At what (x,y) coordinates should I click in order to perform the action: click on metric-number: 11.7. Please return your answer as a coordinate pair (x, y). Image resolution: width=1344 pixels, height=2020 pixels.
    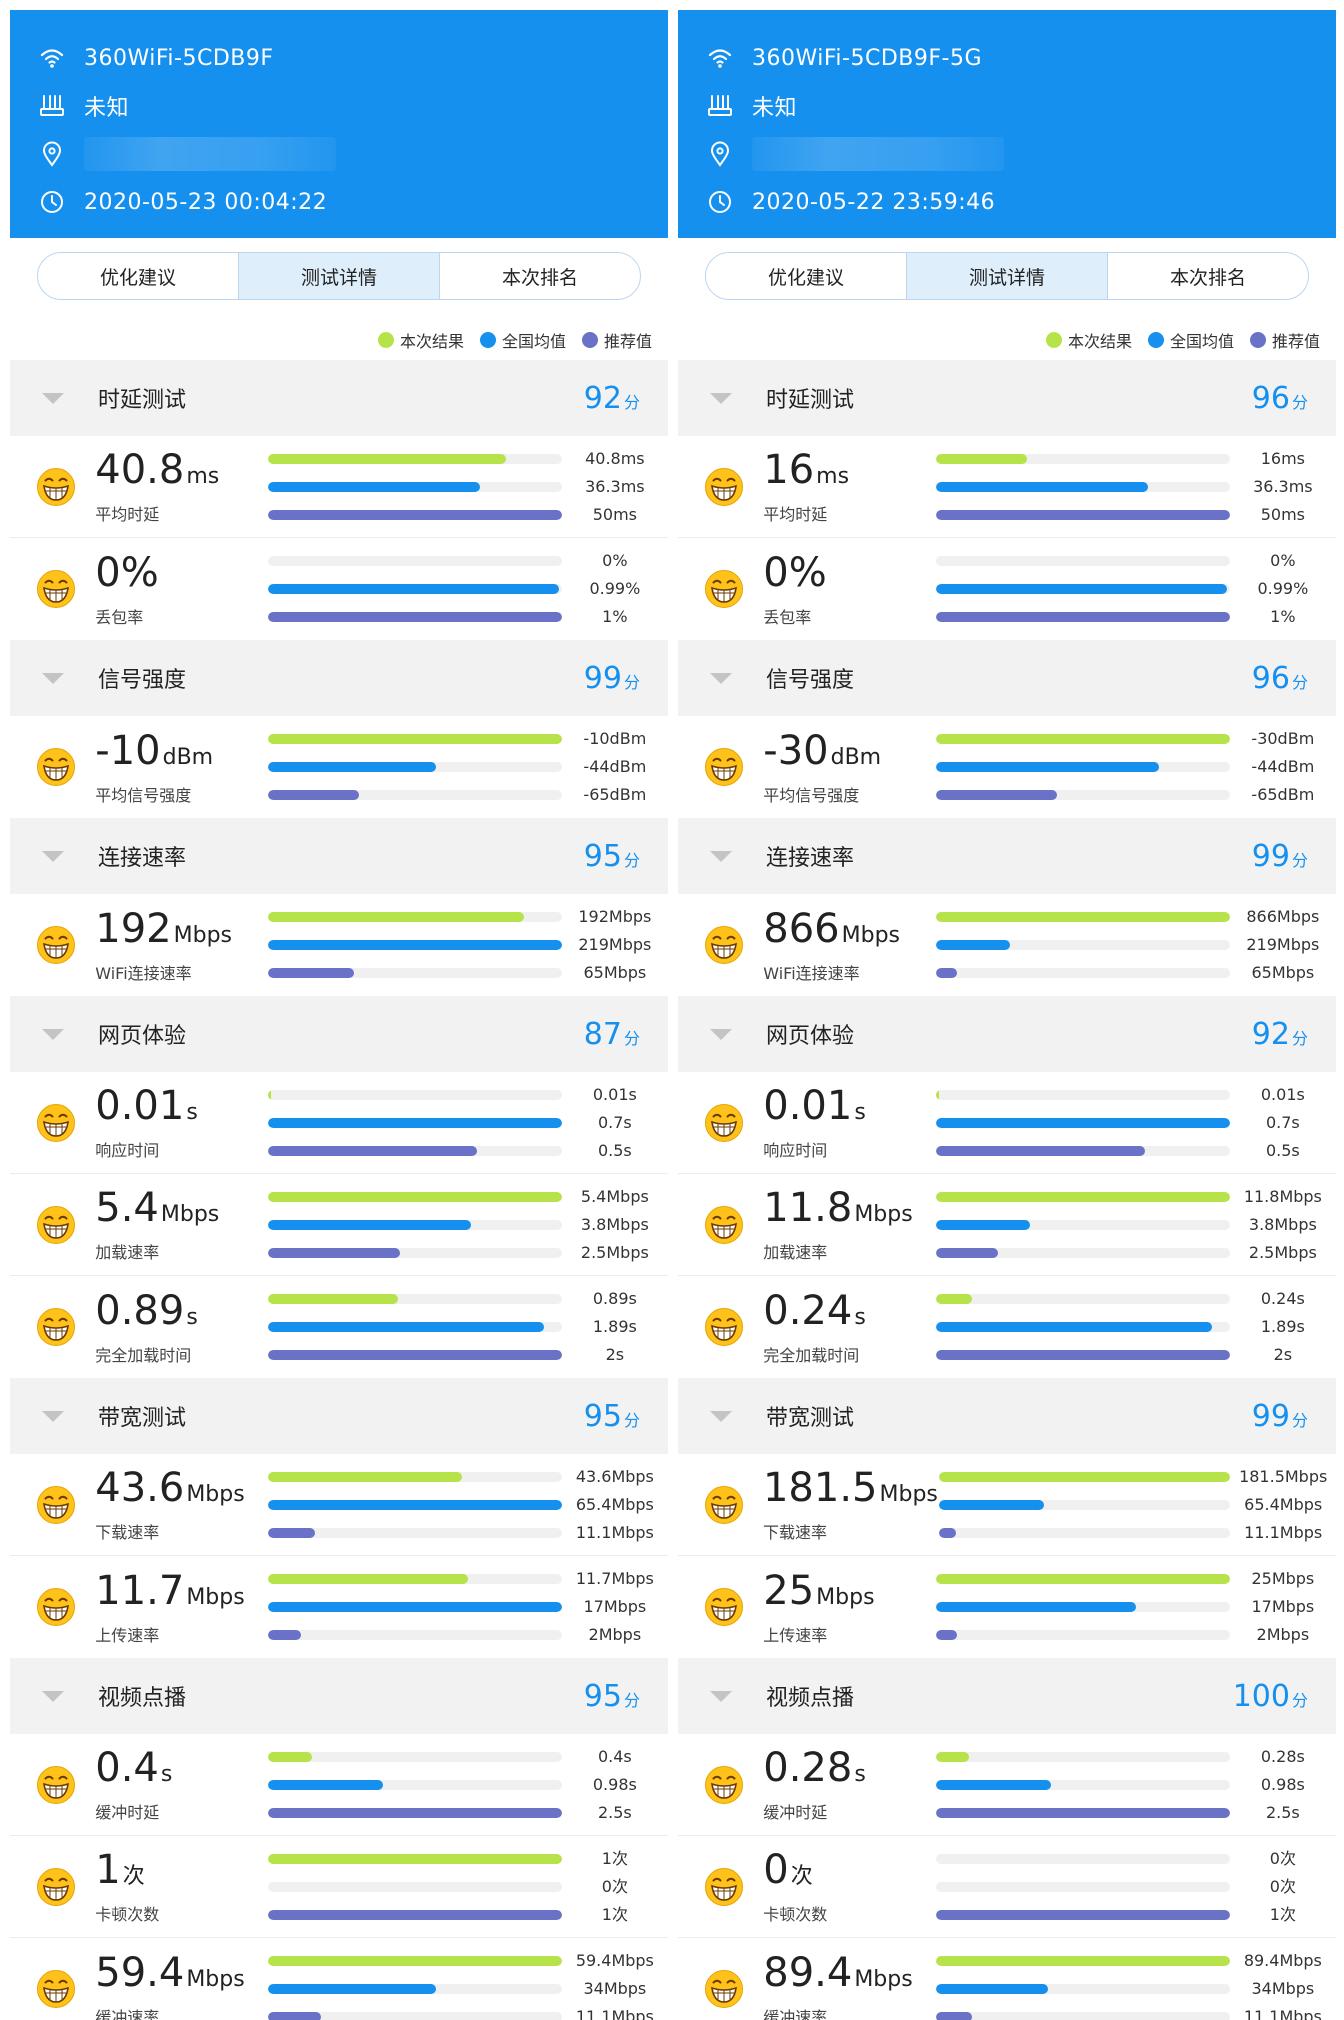
    Looking at the image, I should click on (140, 1590).